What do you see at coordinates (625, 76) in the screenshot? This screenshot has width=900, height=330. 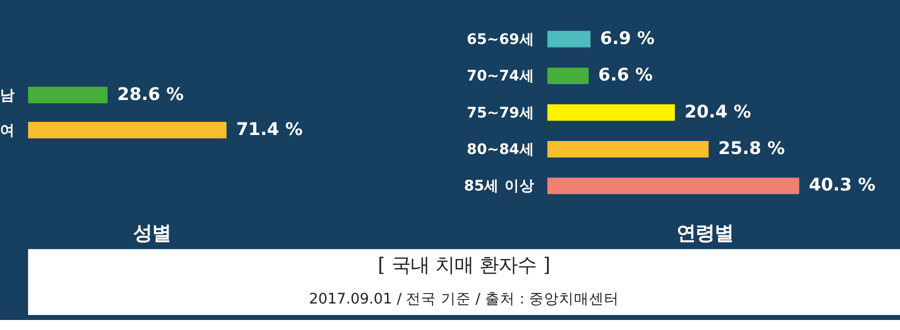 I see `data-label: 6.6 %` at bounding box center [625, 76].